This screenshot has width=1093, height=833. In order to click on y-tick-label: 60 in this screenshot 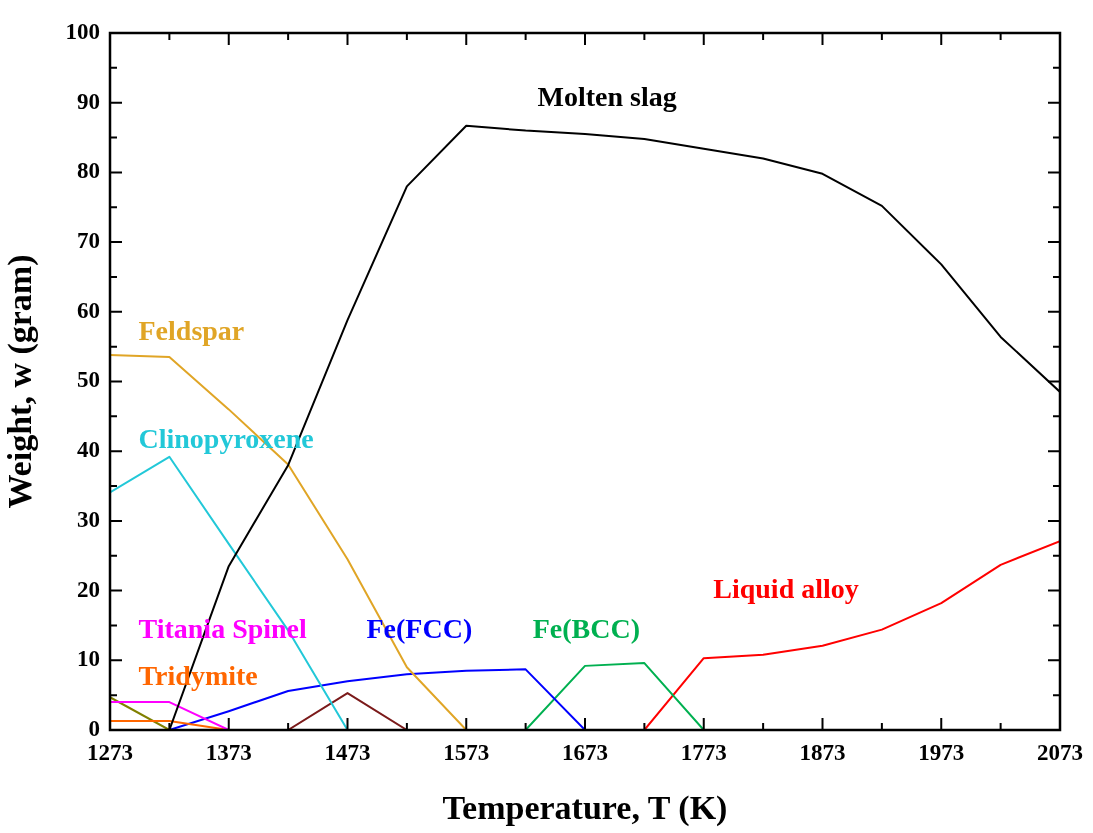, I will do `click(88, 310)`.